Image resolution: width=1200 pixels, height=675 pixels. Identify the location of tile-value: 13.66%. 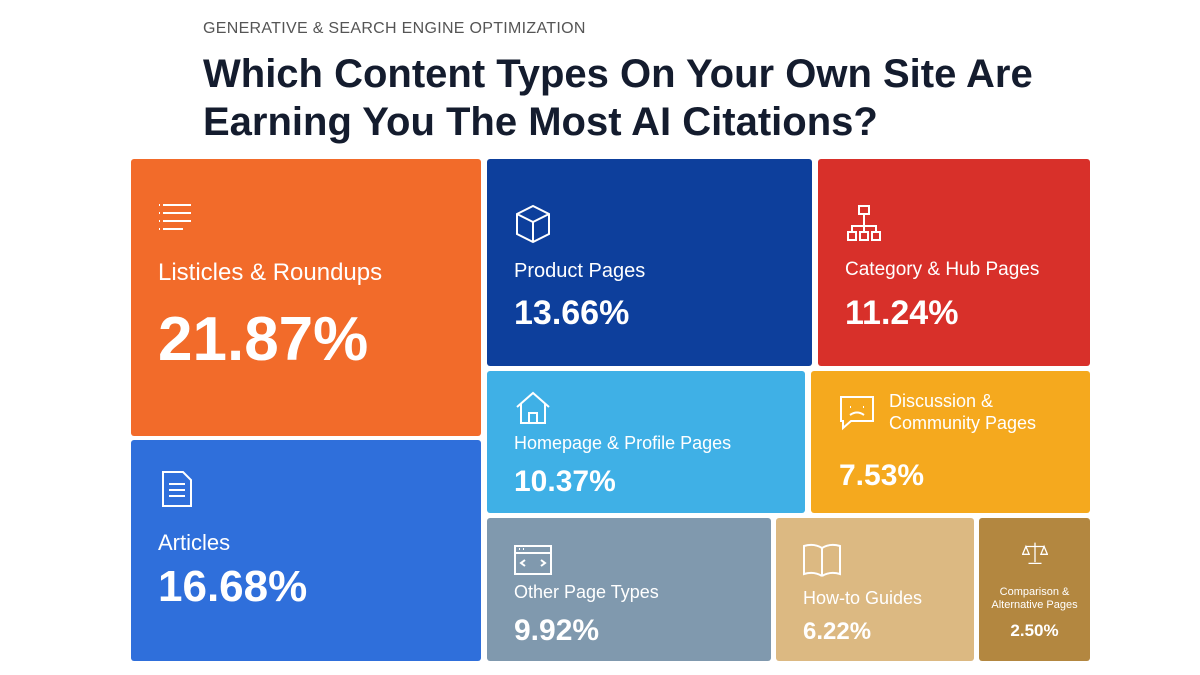
(572, 313).